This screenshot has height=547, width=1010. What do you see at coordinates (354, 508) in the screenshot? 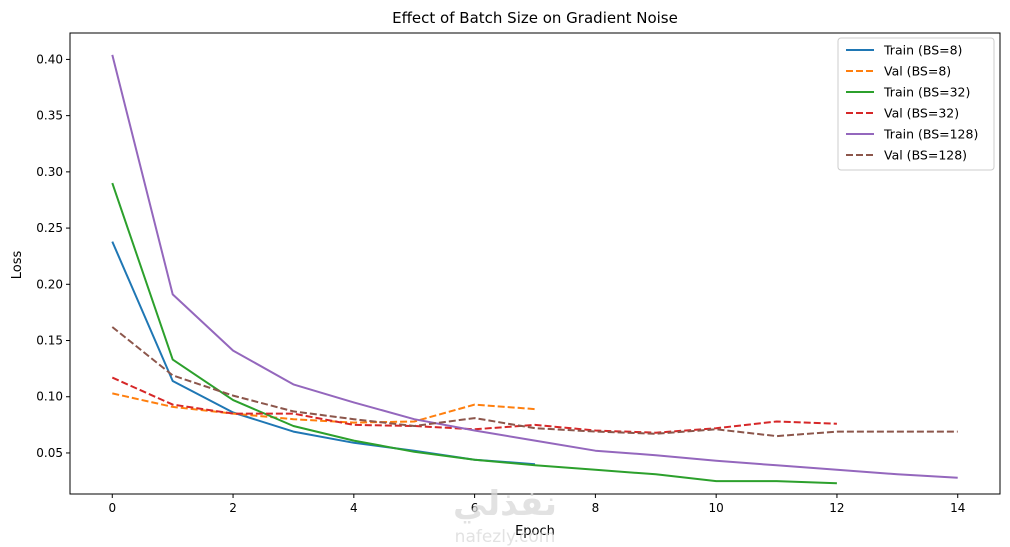
I see `x-tick-label: 4` at bounding box center [354, 508].